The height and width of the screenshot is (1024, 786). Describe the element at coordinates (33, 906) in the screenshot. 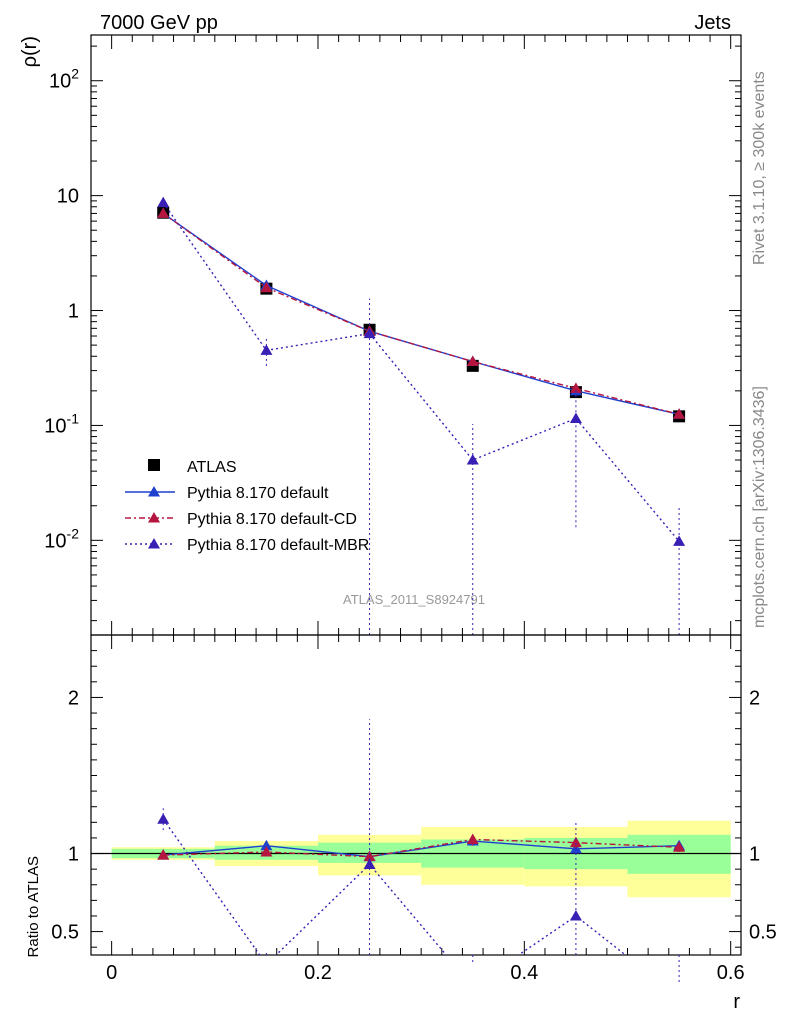

I see `ratio-y-axis-label: Ratio to ATLAS` at that location.